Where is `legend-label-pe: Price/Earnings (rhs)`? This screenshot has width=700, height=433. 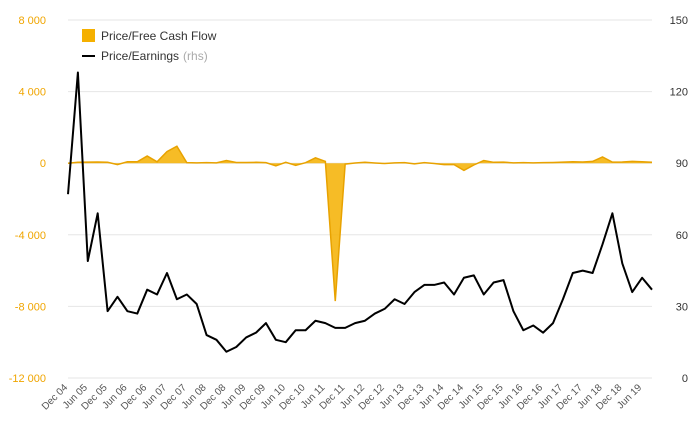
legend-label-pe: Price/Earnings (rhs) is located at coordinates (154, 56).